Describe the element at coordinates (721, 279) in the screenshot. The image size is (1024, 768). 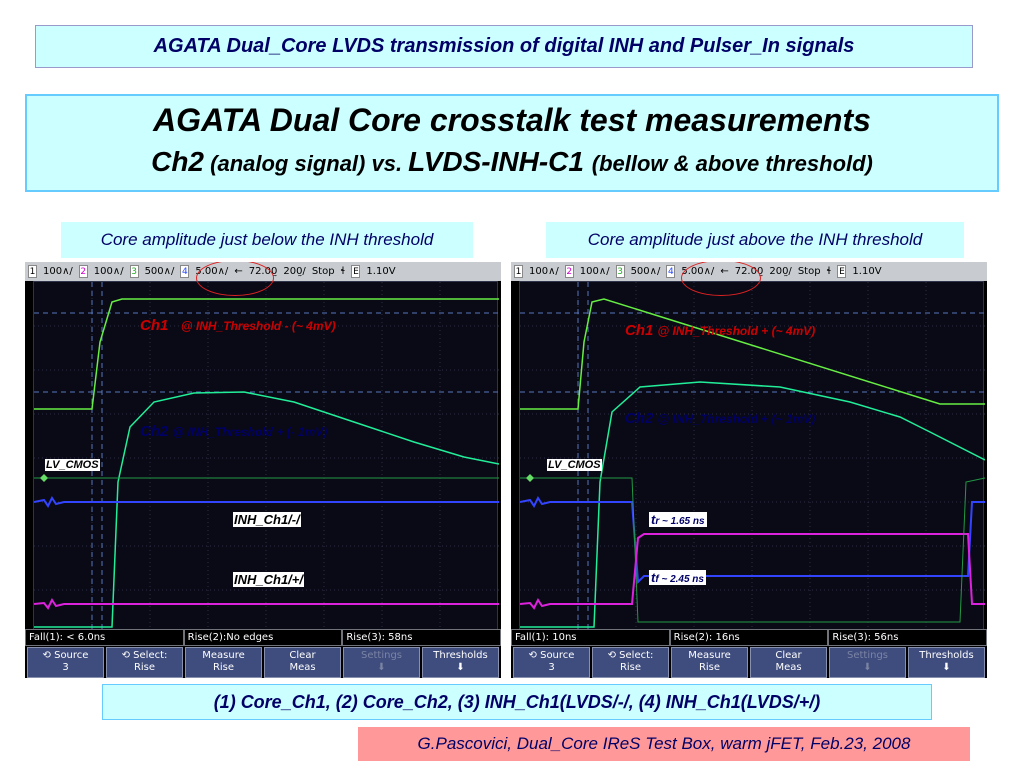
I see `right-highlight-circle` at that location.